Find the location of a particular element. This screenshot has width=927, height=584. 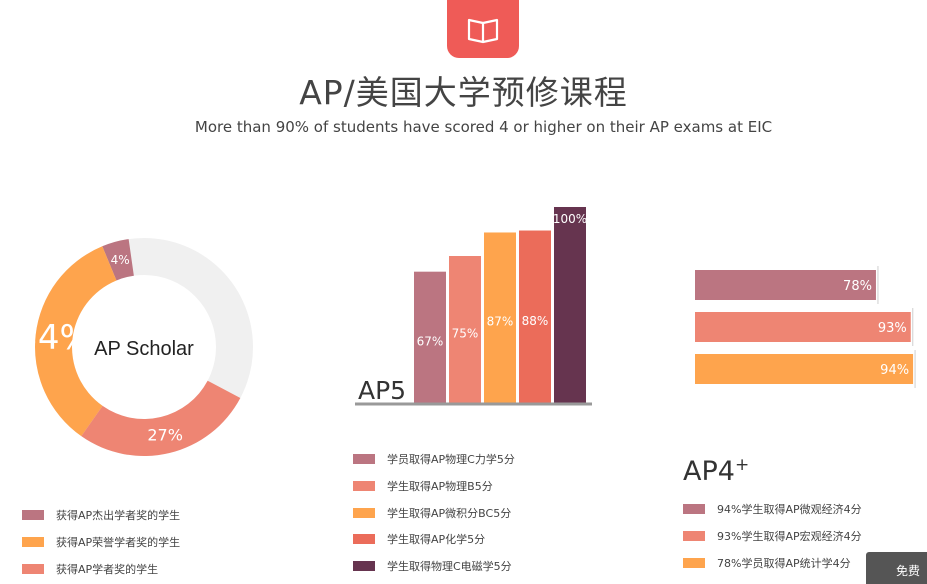

ap4-legend-item: 94%学生取得AP微观经济4分 is located at coordinates (772, 509).